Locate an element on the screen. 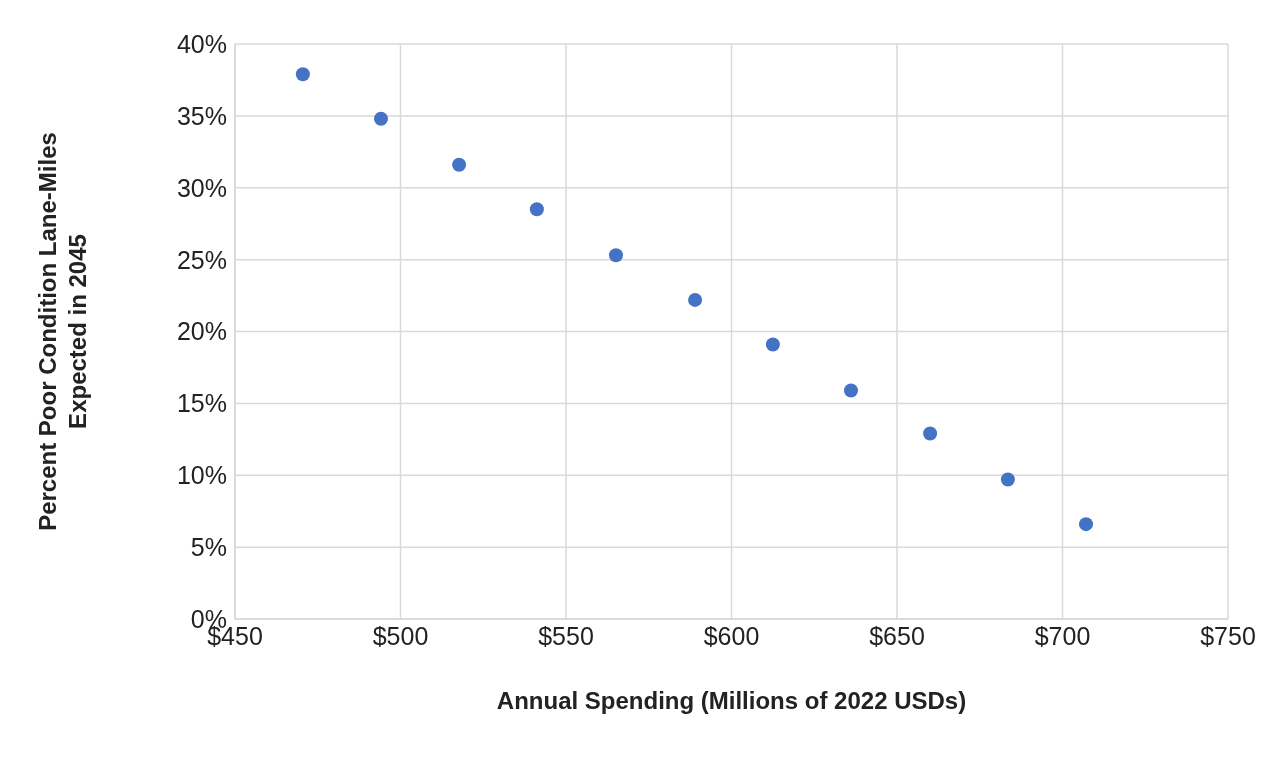 The image size is (1275, 762). y-tick-label: 15% is located at coordinates (201, 403).